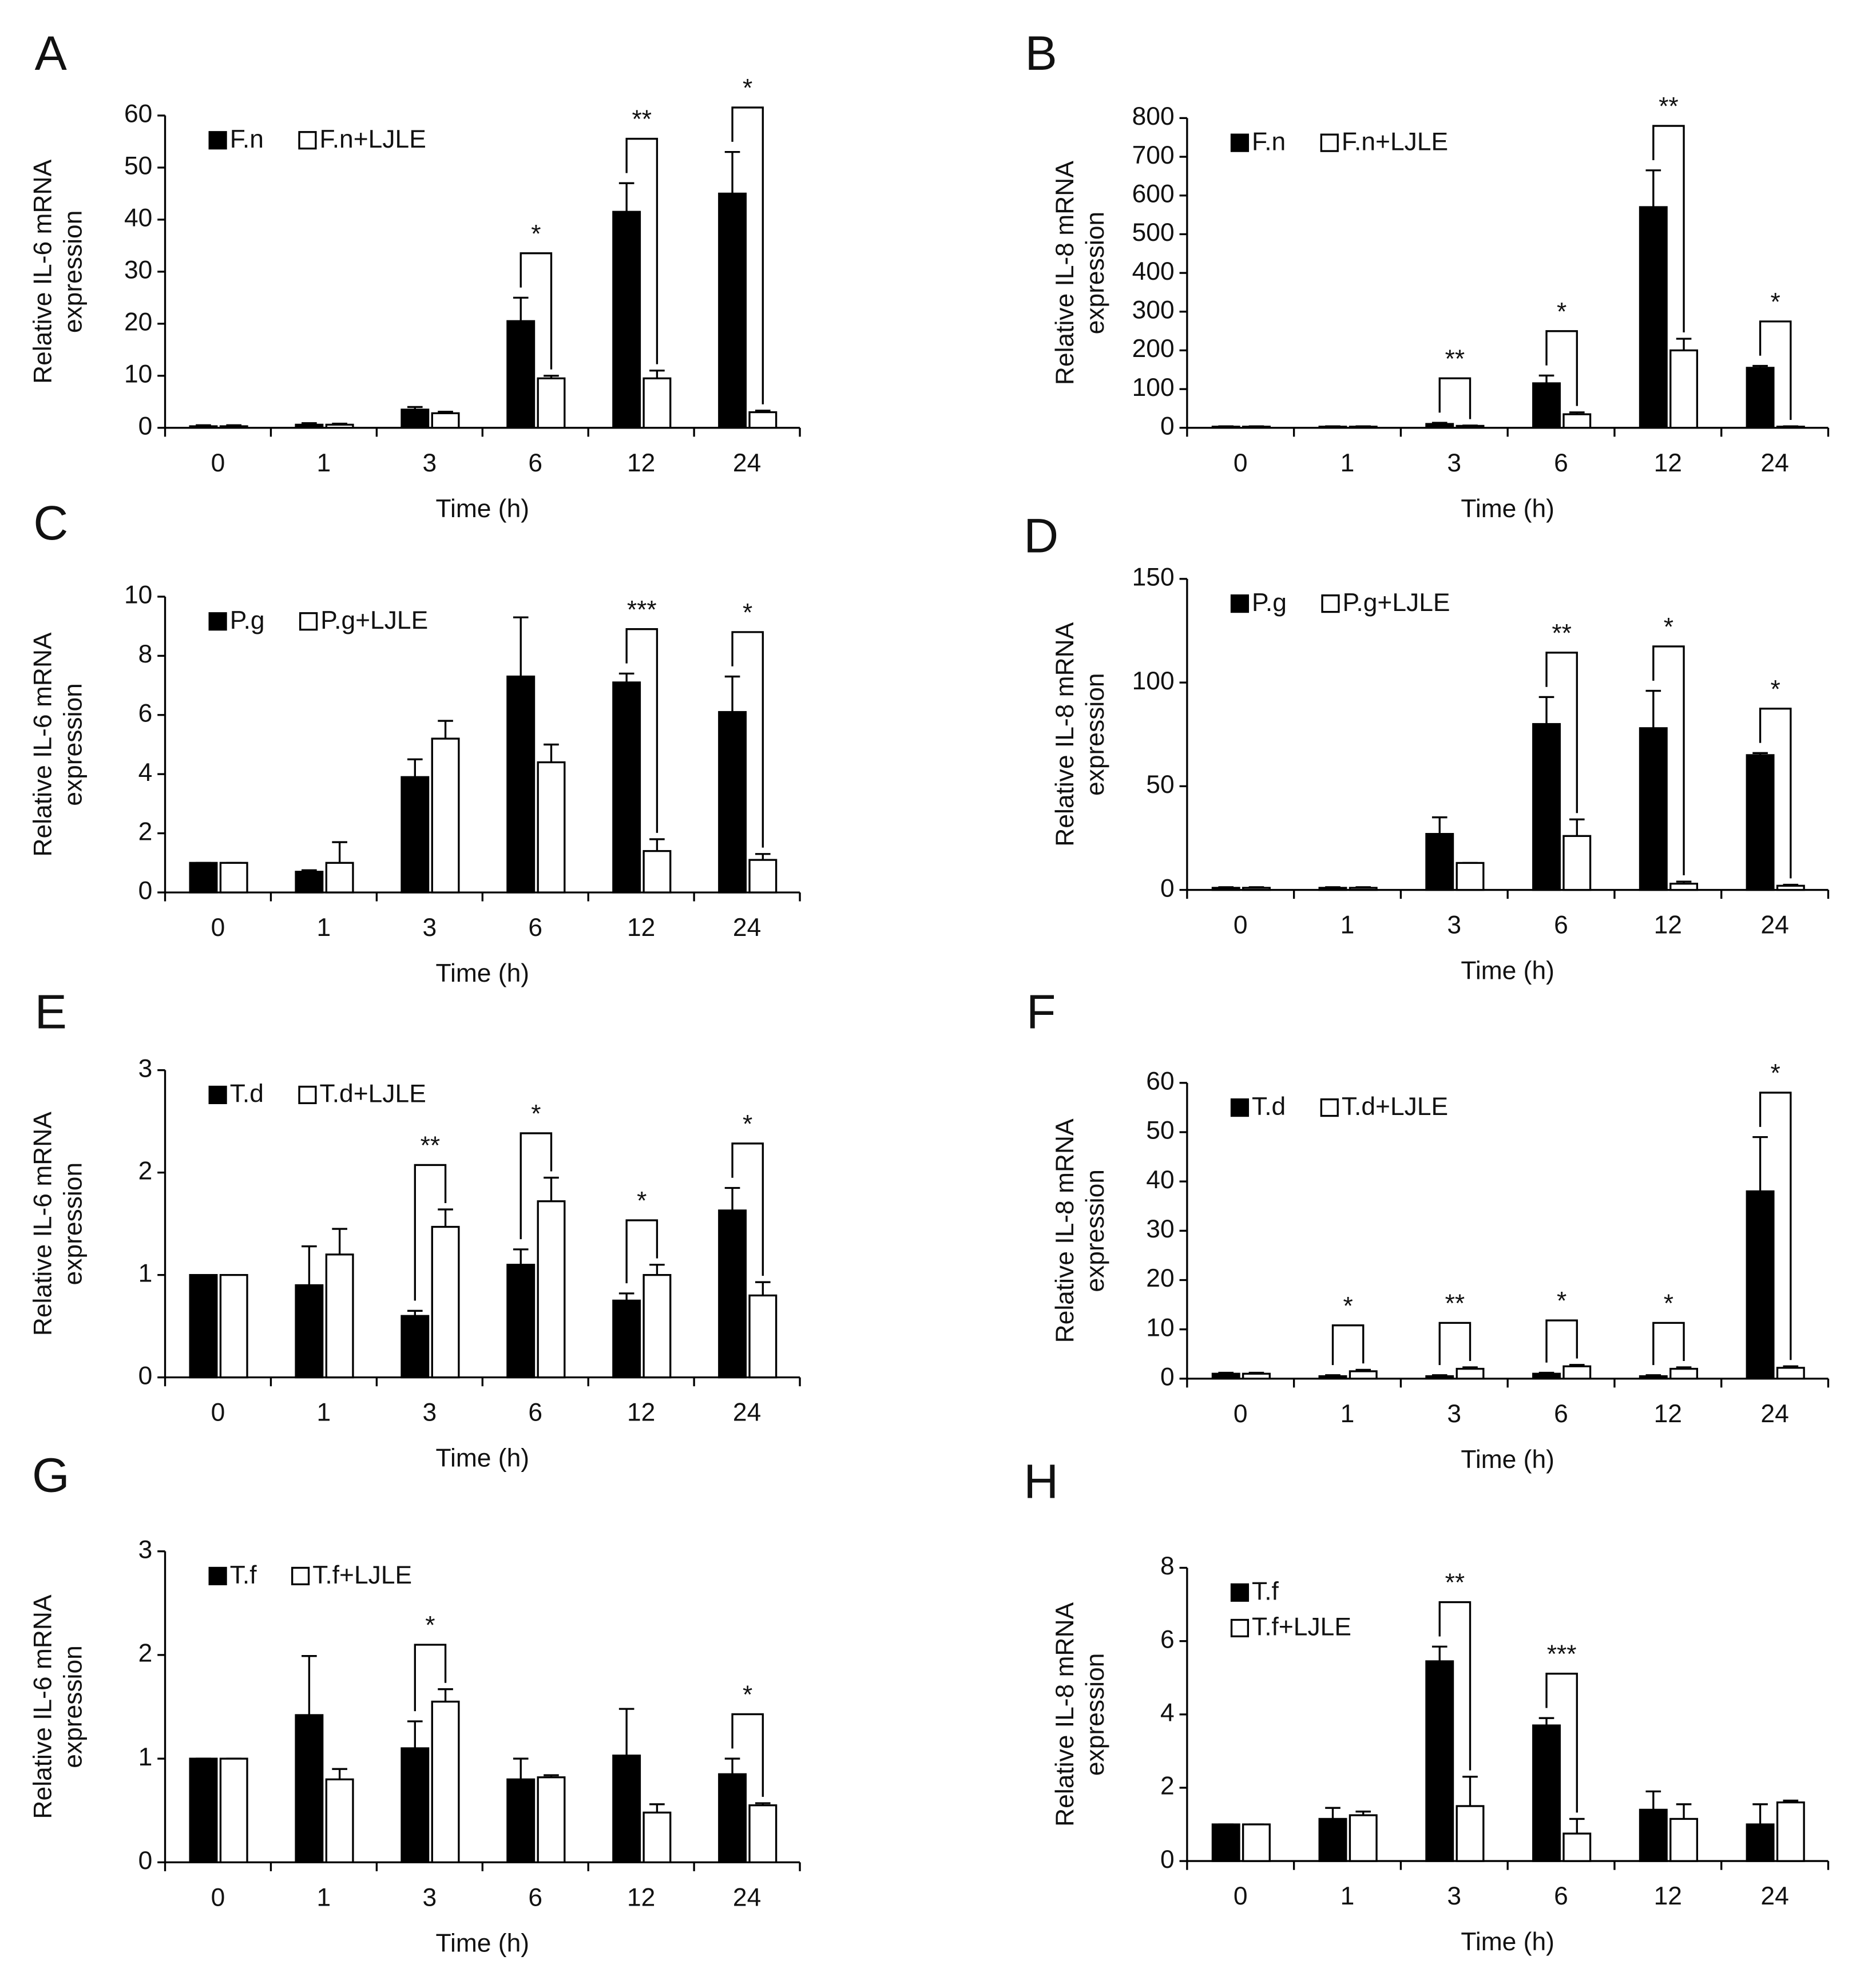  What do you see at coordinates (1160, 1229) in the screenshot?
I see `y-tick-label: 30` at bounding box center [1160, 1229].